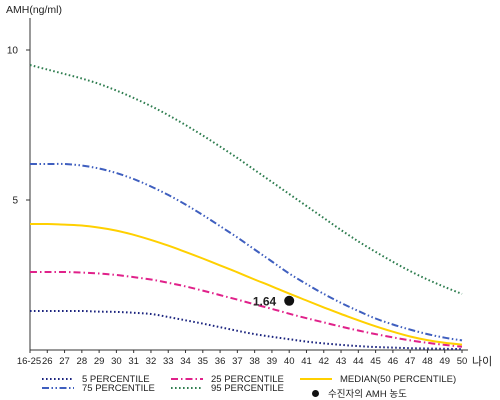  What do you see at coordinates (82, 361) in the screenshot?
I see `x-tick-label: 28` at bounding box center [82, 361].